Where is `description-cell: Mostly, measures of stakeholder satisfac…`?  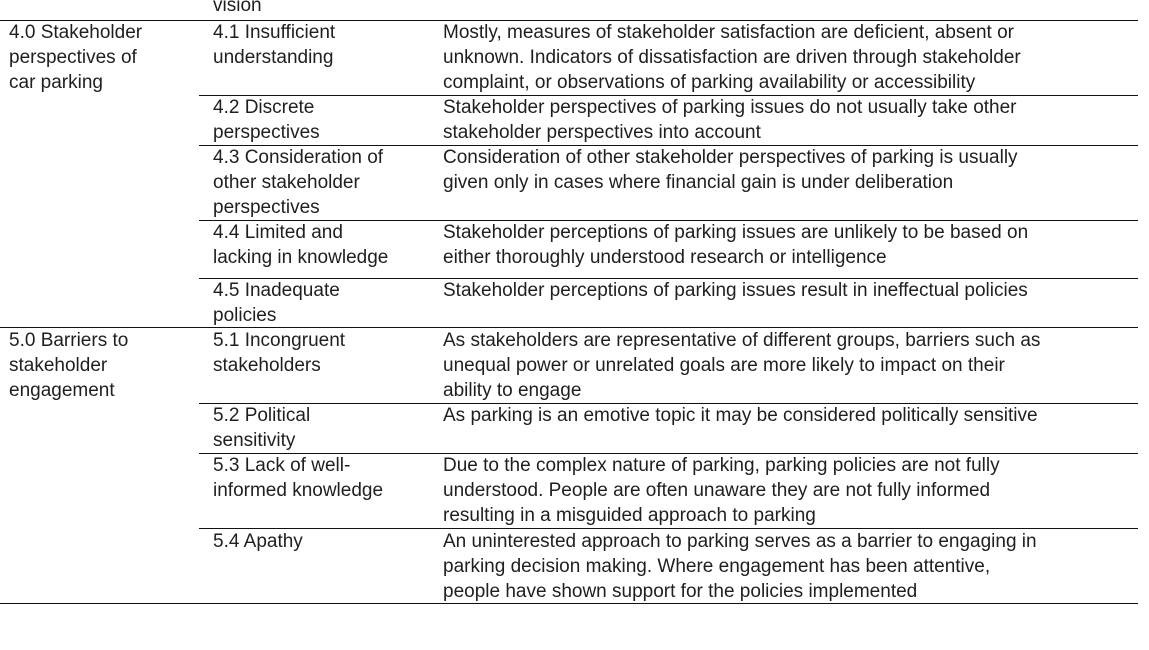
description-cell: Mostly, measures of stakeholder satisfac… is located at coordinates (732, 57).